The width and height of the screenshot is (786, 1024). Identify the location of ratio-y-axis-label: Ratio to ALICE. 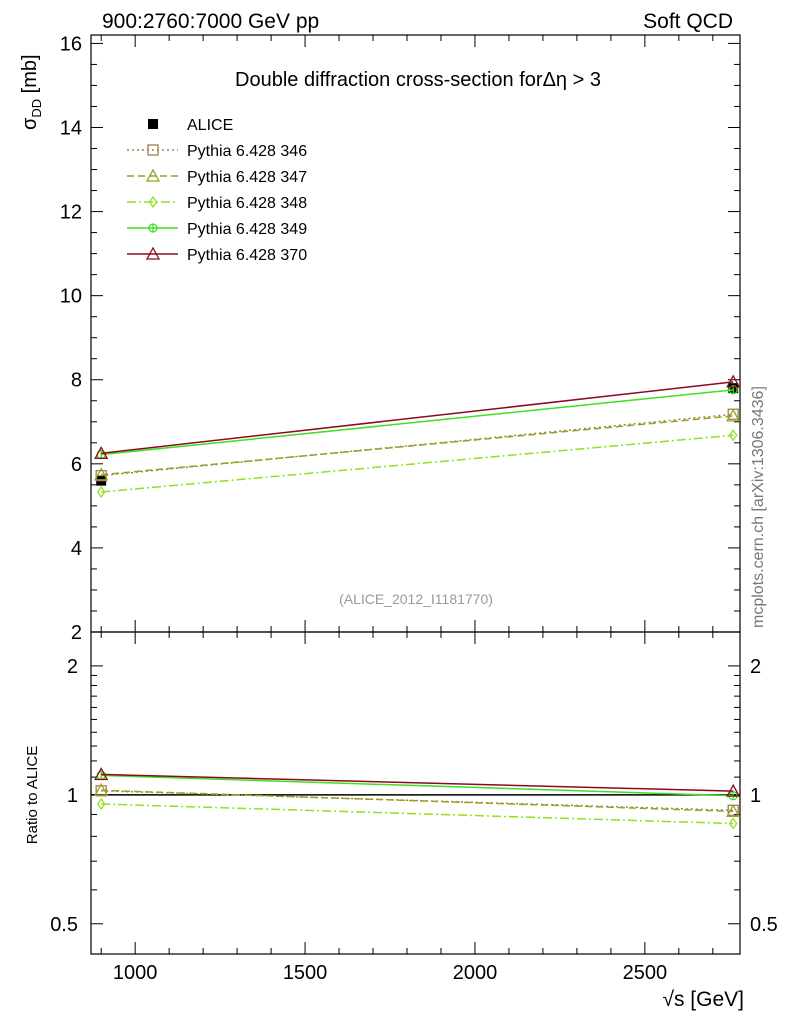
(32, 795).